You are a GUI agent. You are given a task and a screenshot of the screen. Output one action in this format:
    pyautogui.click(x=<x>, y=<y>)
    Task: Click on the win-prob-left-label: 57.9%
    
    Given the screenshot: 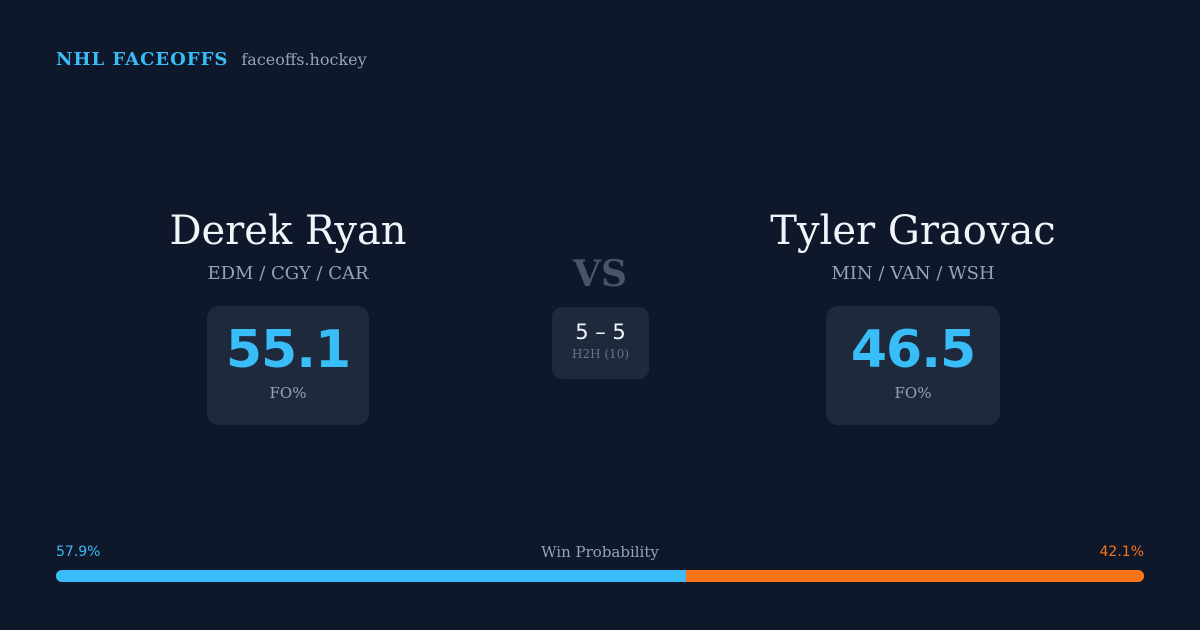 What is the action you would take?
    pyautogui.click(x=78, y=552)
    